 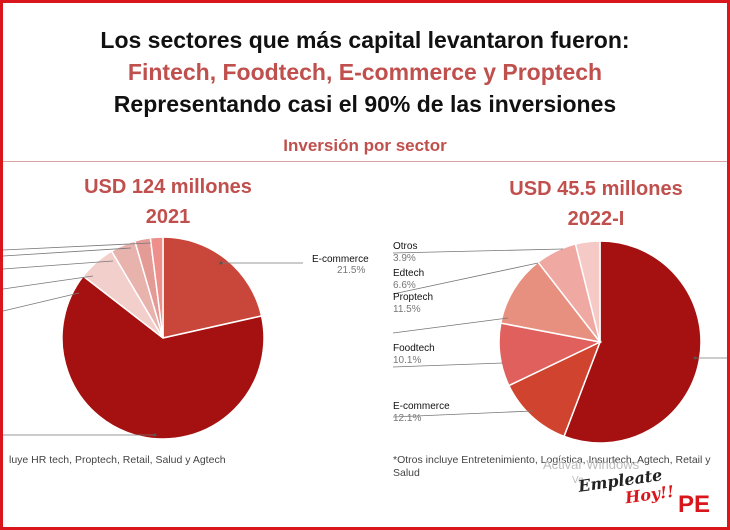 What do you see at coordinates (365, 161) in the screenshot?
I see `divider` at bounding box center [365, 161].